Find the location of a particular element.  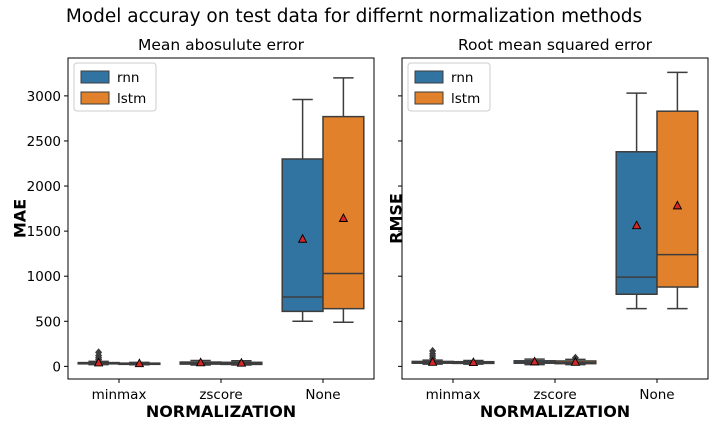

y-tick-label: 1500 is located at coordinates (44, 232).